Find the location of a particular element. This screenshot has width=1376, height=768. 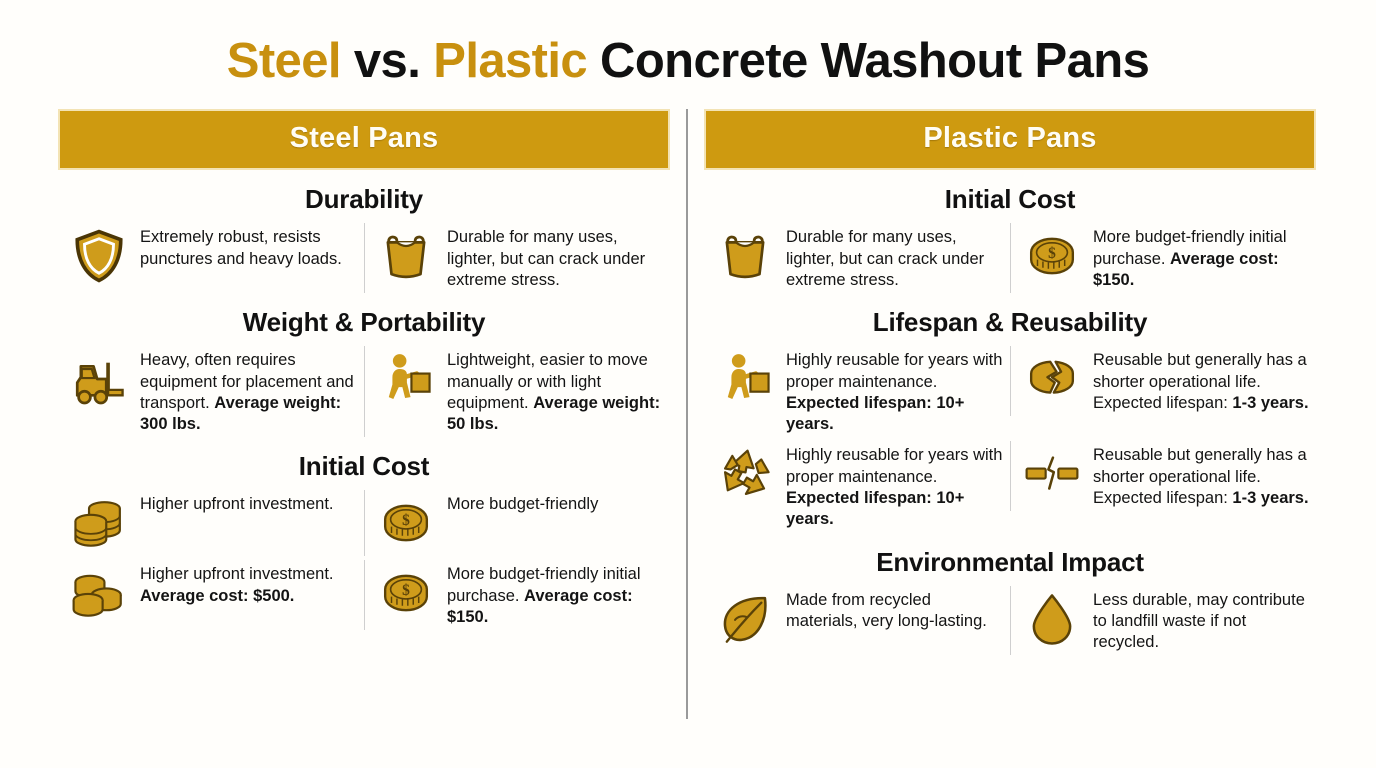

comparison-cell: $ More budget-friendly is located at coordinates (517, 523).